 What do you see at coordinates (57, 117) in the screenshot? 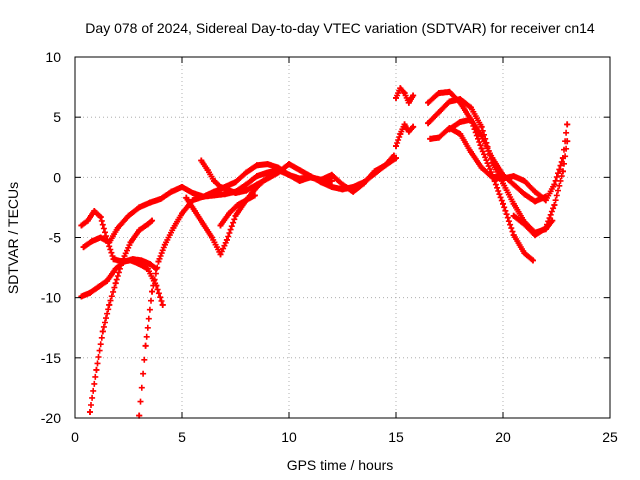
I see `y-tick-label: 5` at bounding box center [57, 117].